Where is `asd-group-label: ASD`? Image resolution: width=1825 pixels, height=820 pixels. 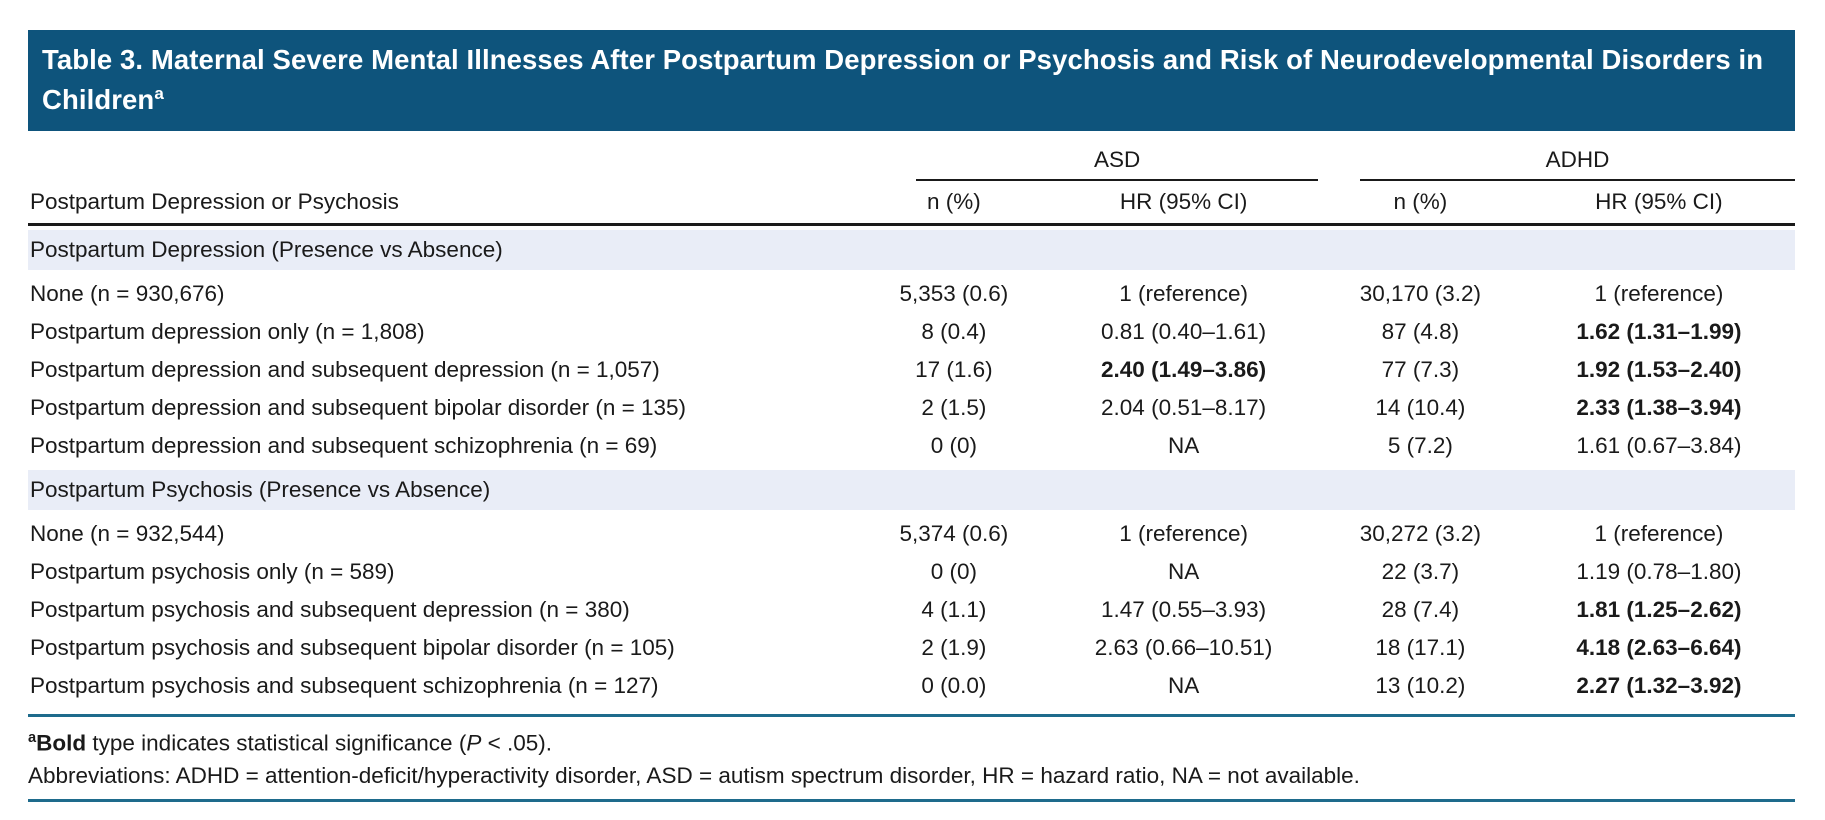
asd-group-label: ASD is located at coordinates (1117, 164).